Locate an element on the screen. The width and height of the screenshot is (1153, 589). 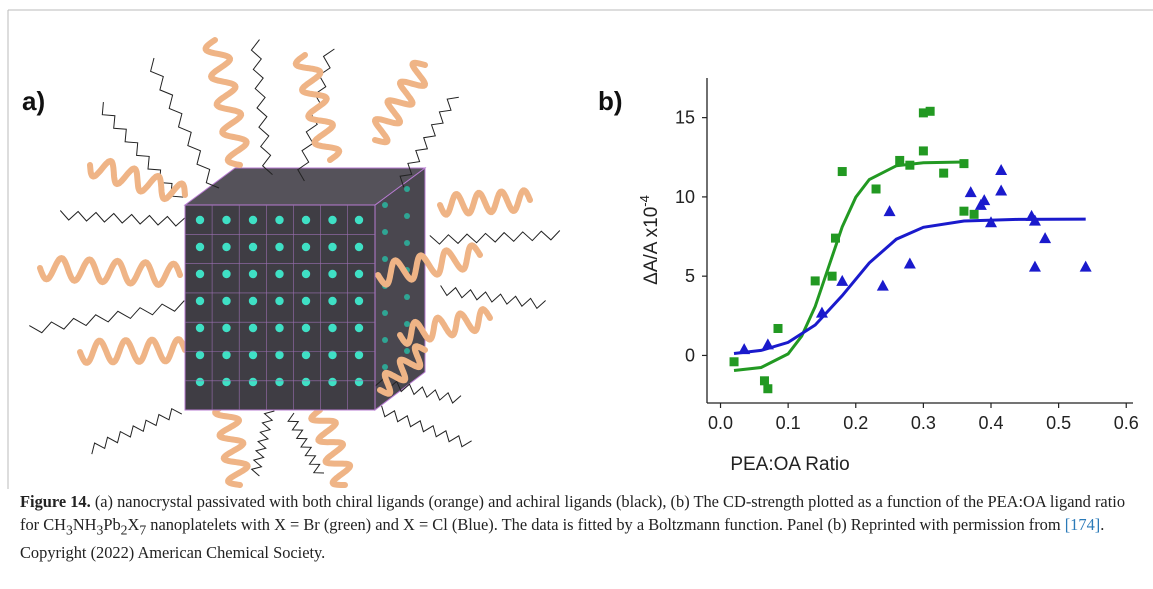
formula-element: Pb is located at coordinates (112, 524).